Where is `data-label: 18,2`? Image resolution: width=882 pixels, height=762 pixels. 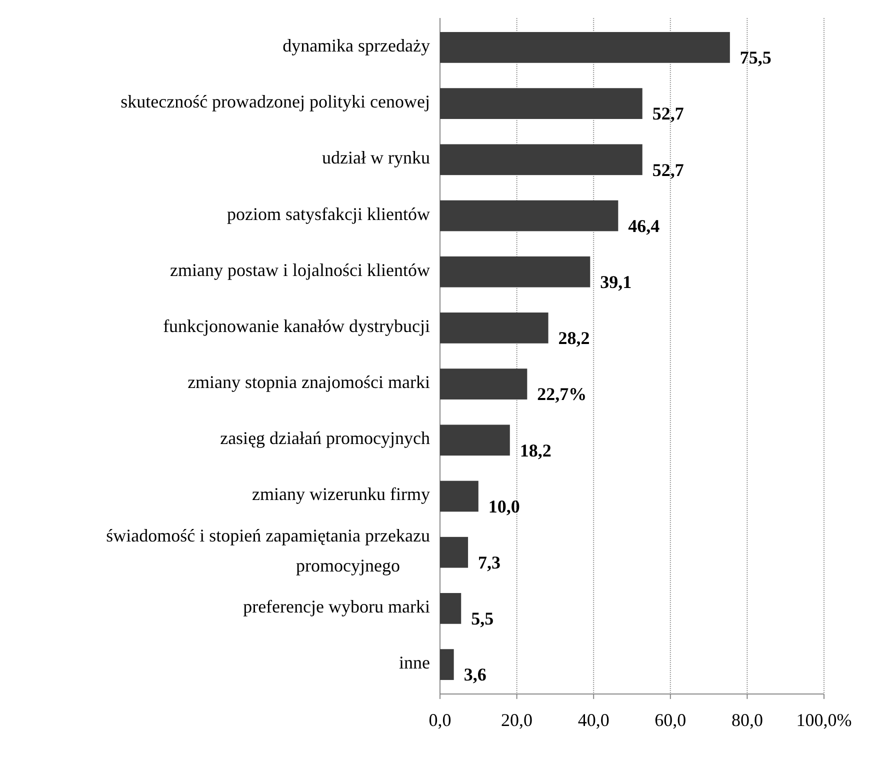 data-label: 18,2 is located at coordinates (536, 450).